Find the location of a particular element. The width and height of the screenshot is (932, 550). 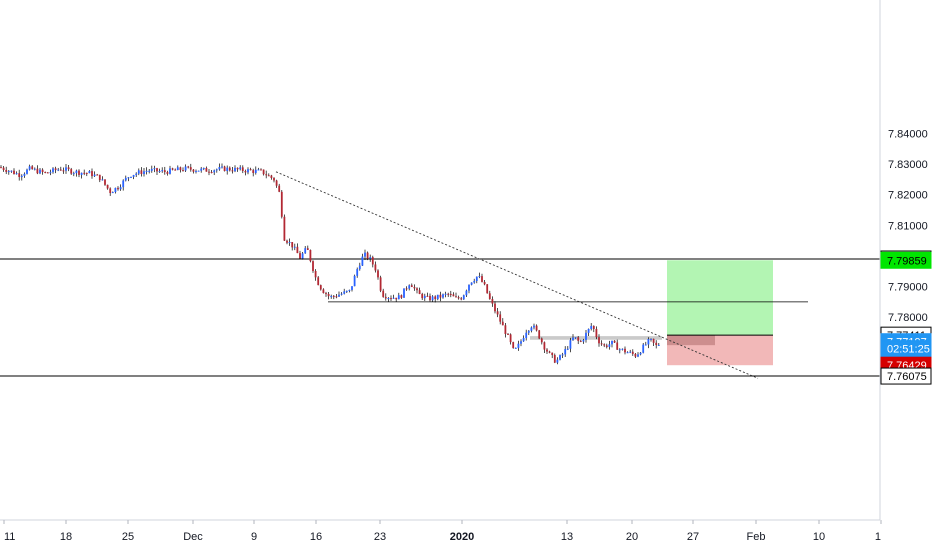

time-tick-label: 1 is located at coordinates (878, 537).